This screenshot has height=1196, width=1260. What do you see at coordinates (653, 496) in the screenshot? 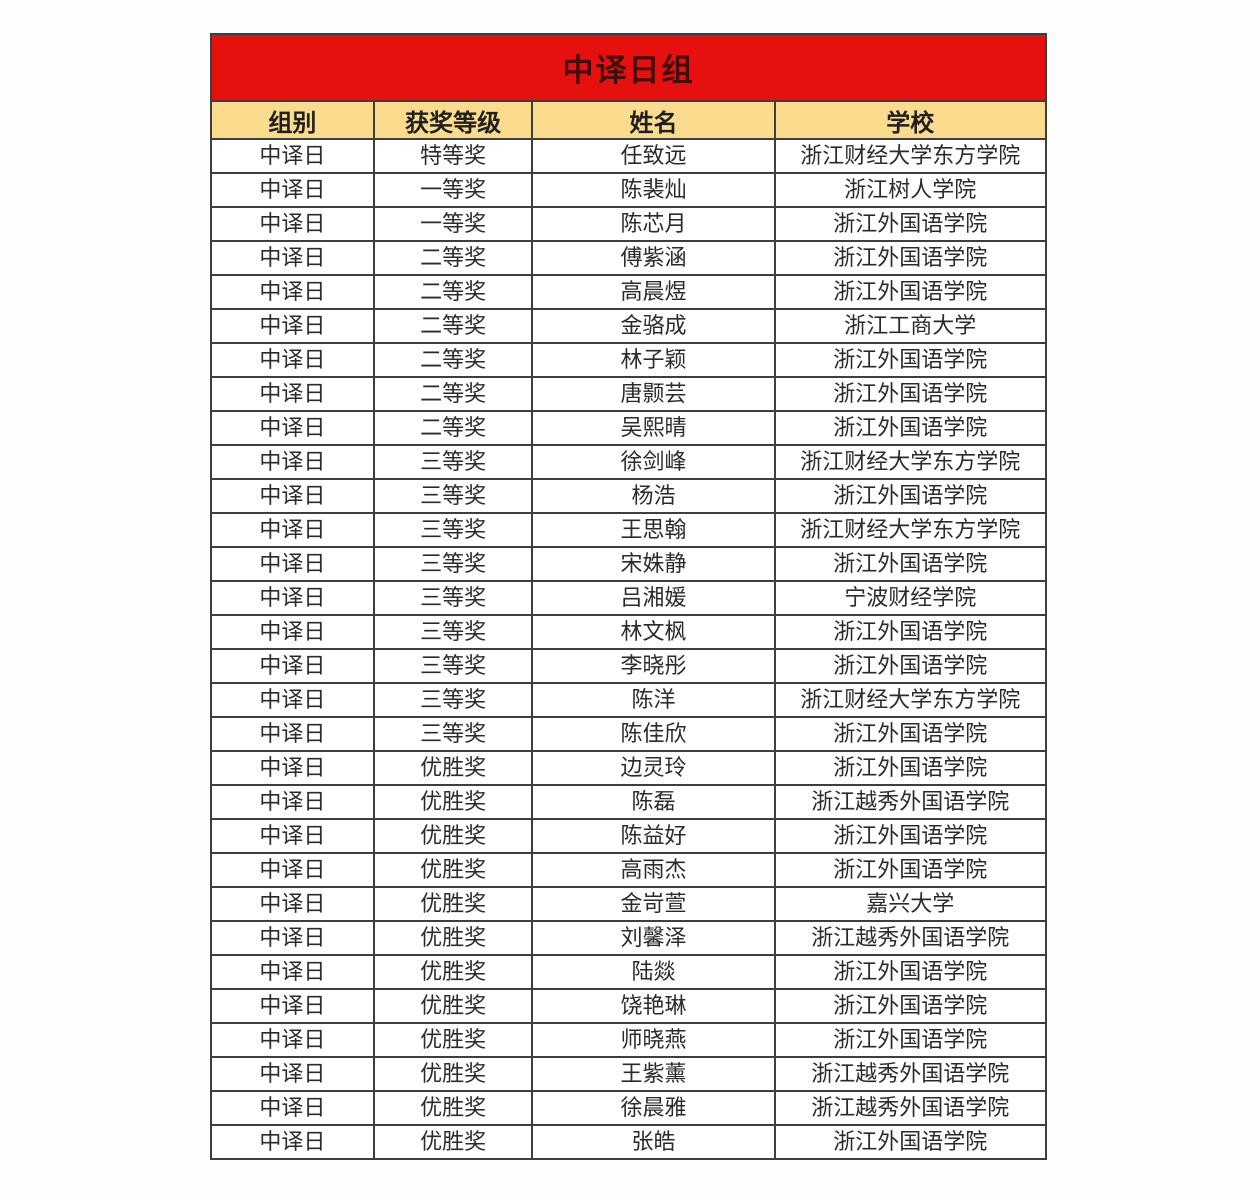
I see `cell-name: 杨浩` at bounding box center [653, 496].